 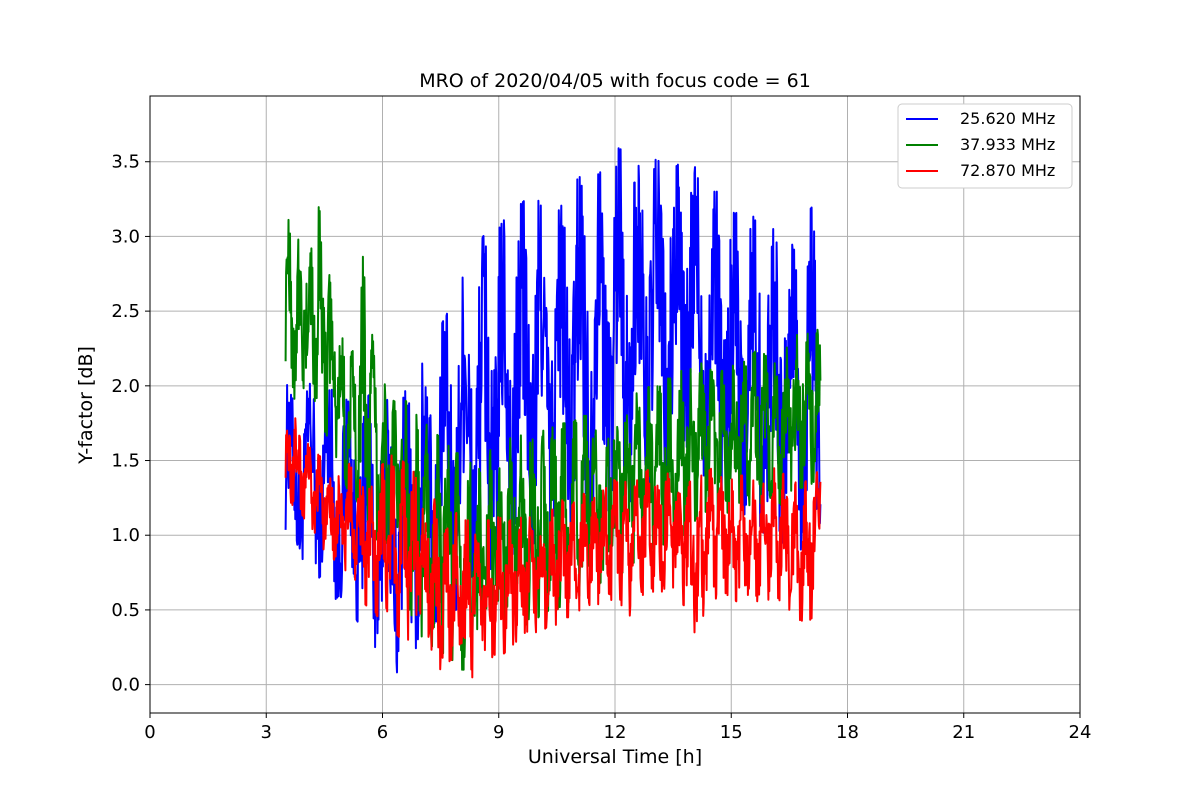 What do you see at coordinates (125, 461) in the screenshot?
I see `y-tick-label: 1.5` at bounding box center [125, 461].